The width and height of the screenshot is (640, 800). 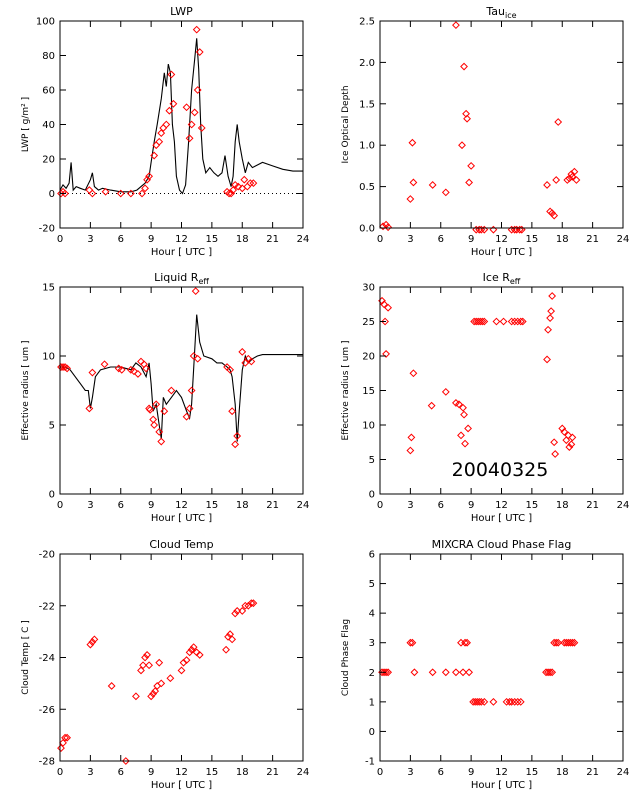 What do you see at coordinates (367, 187) in the screenshot?
I see `y-tick-label: 0.5` at bounding box center [367, 187].